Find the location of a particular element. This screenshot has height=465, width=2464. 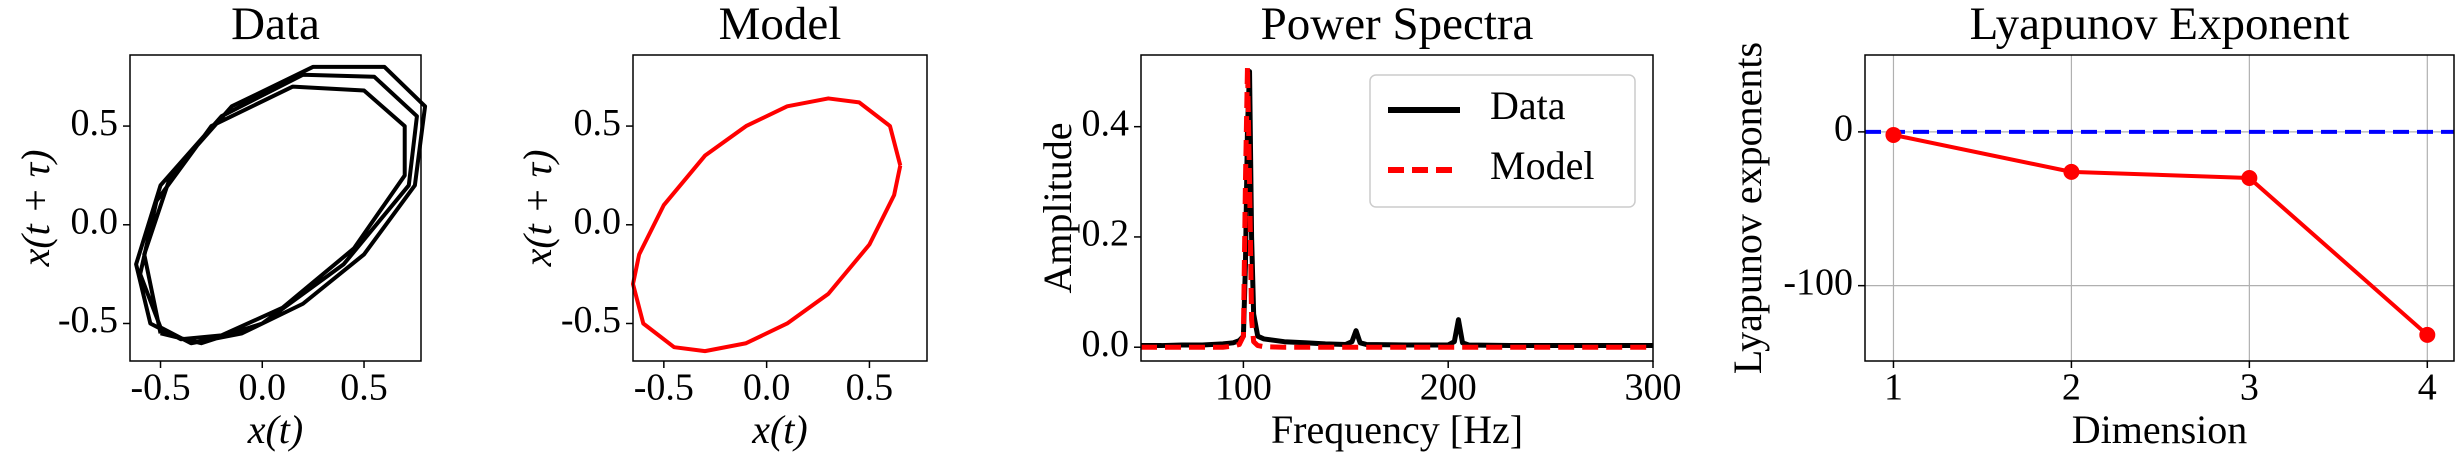

y-axis-label: Lyapunov exponents is located at coordinates (1747, 208).